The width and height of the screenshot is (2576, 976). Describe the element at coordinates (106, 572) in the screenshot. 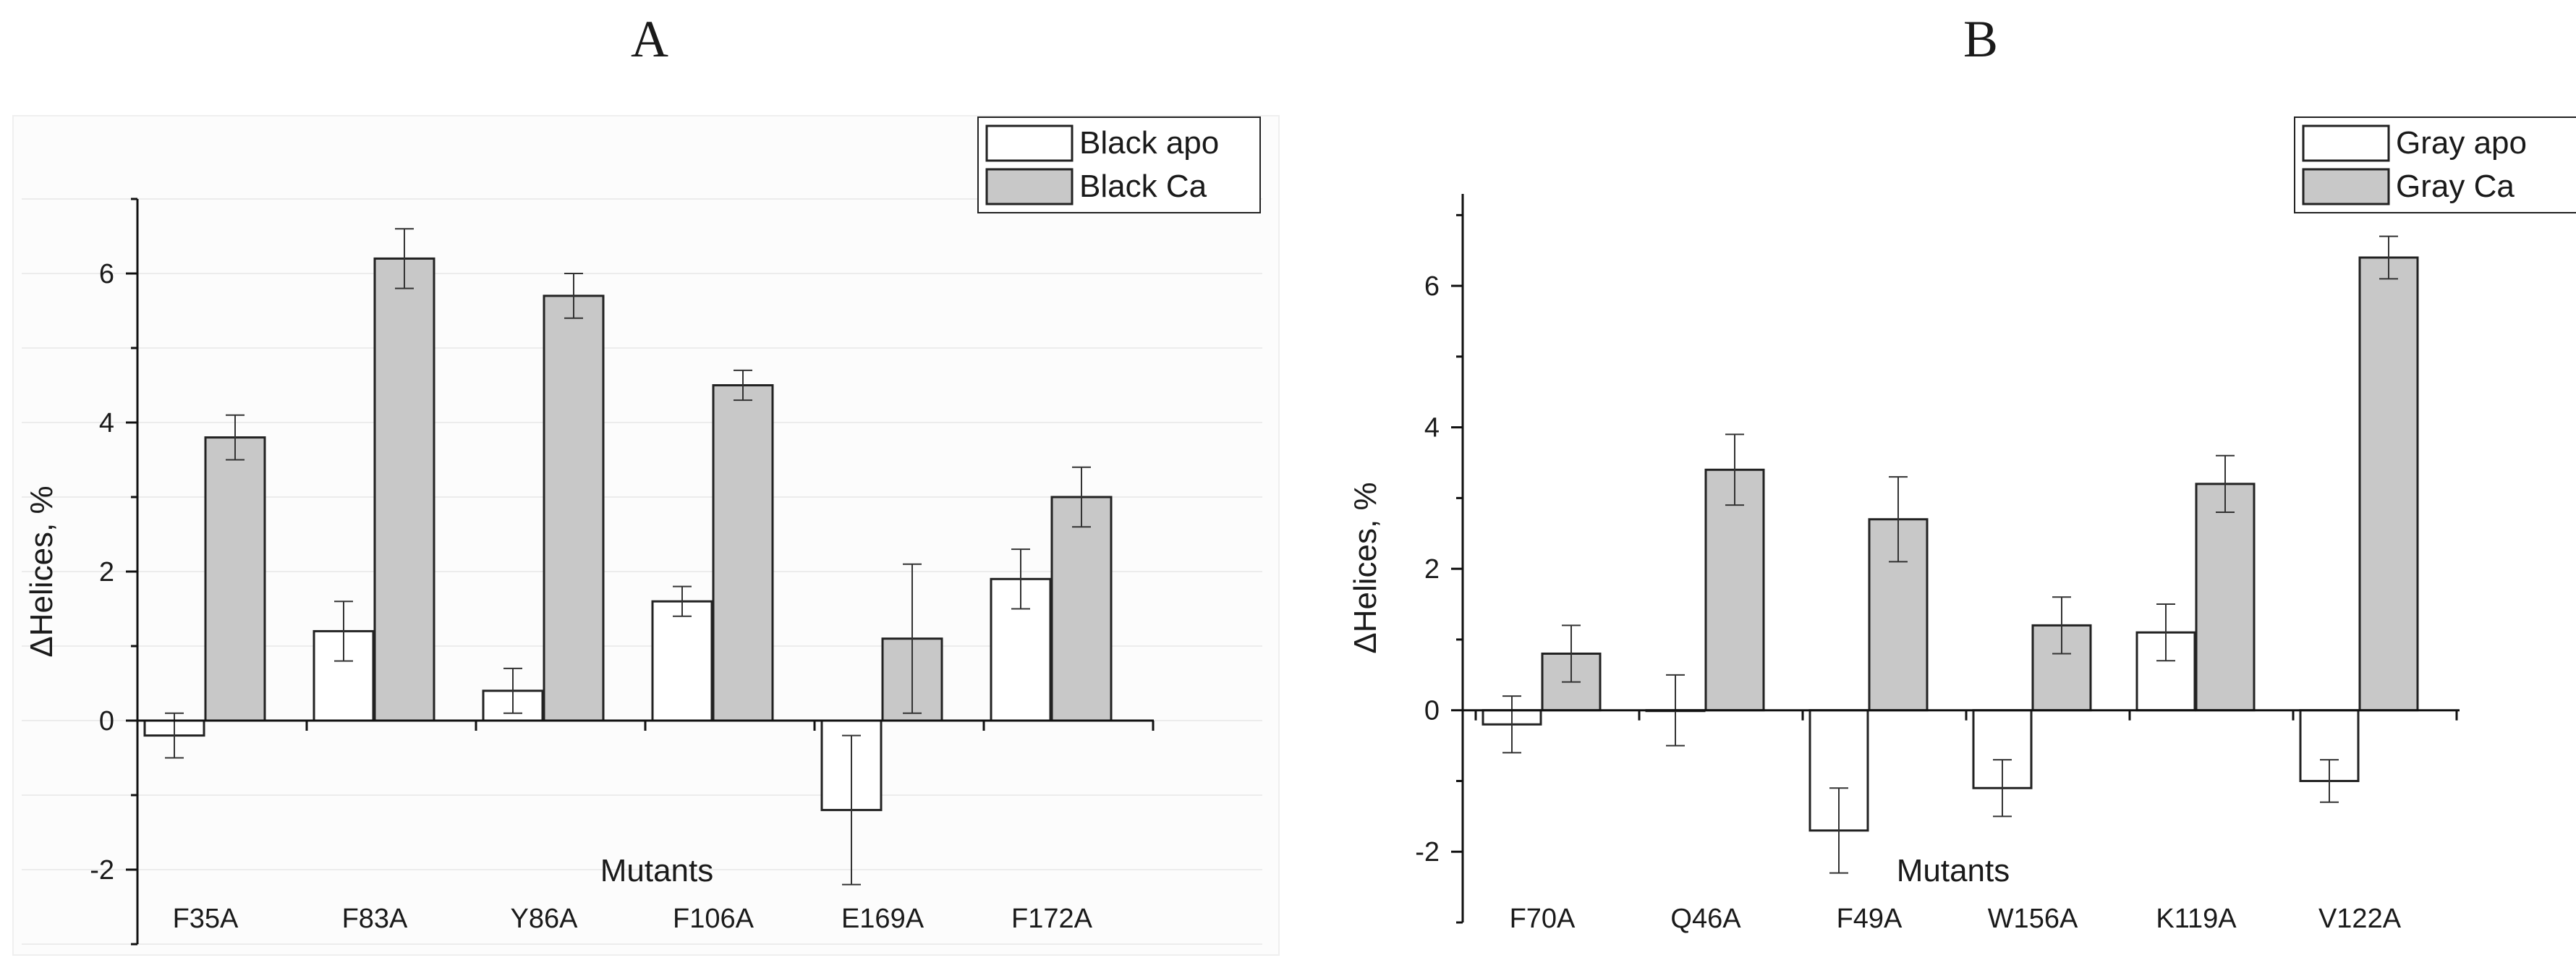

I see `panel-a-y-tick-label: 2` at that location.